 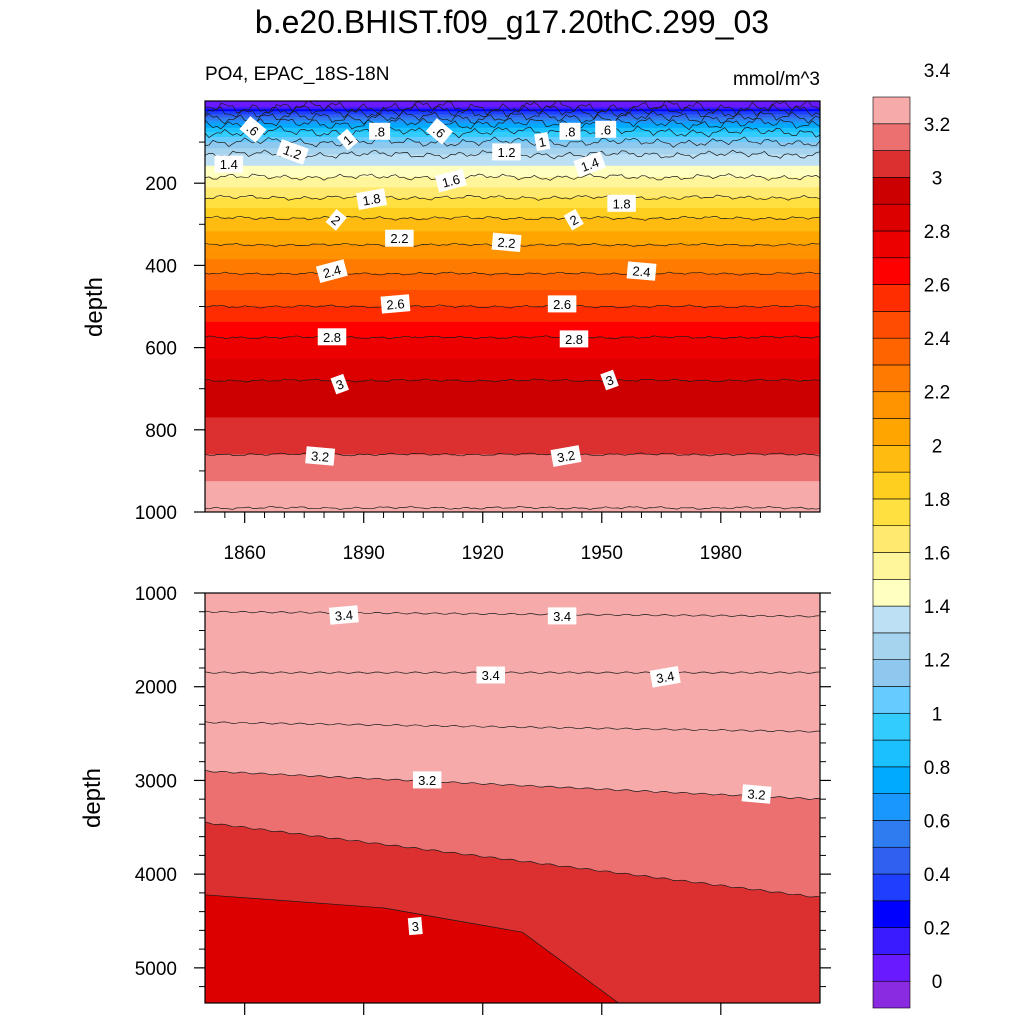 What do you see at coordinates (399, 238) in the screenshot?
I see `upper-contour-label: 2.2` at bounding box center [399, 238].